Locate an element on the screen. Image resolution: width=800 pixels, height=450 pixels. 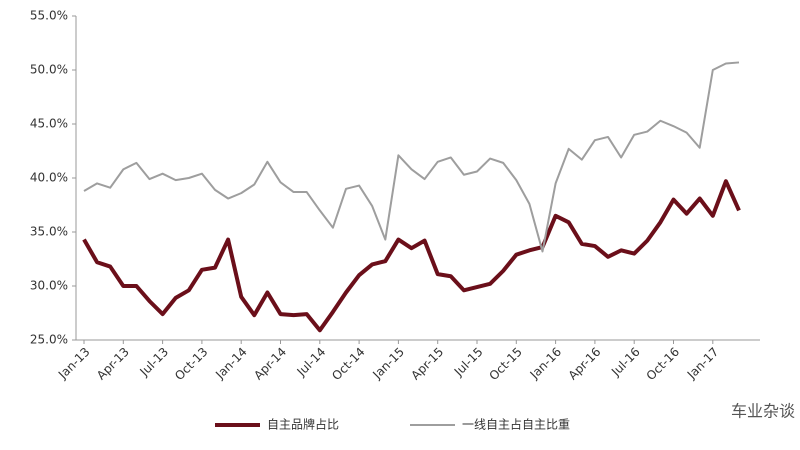
watermark: 车业杂谈 is located at coordinates (763, 411).